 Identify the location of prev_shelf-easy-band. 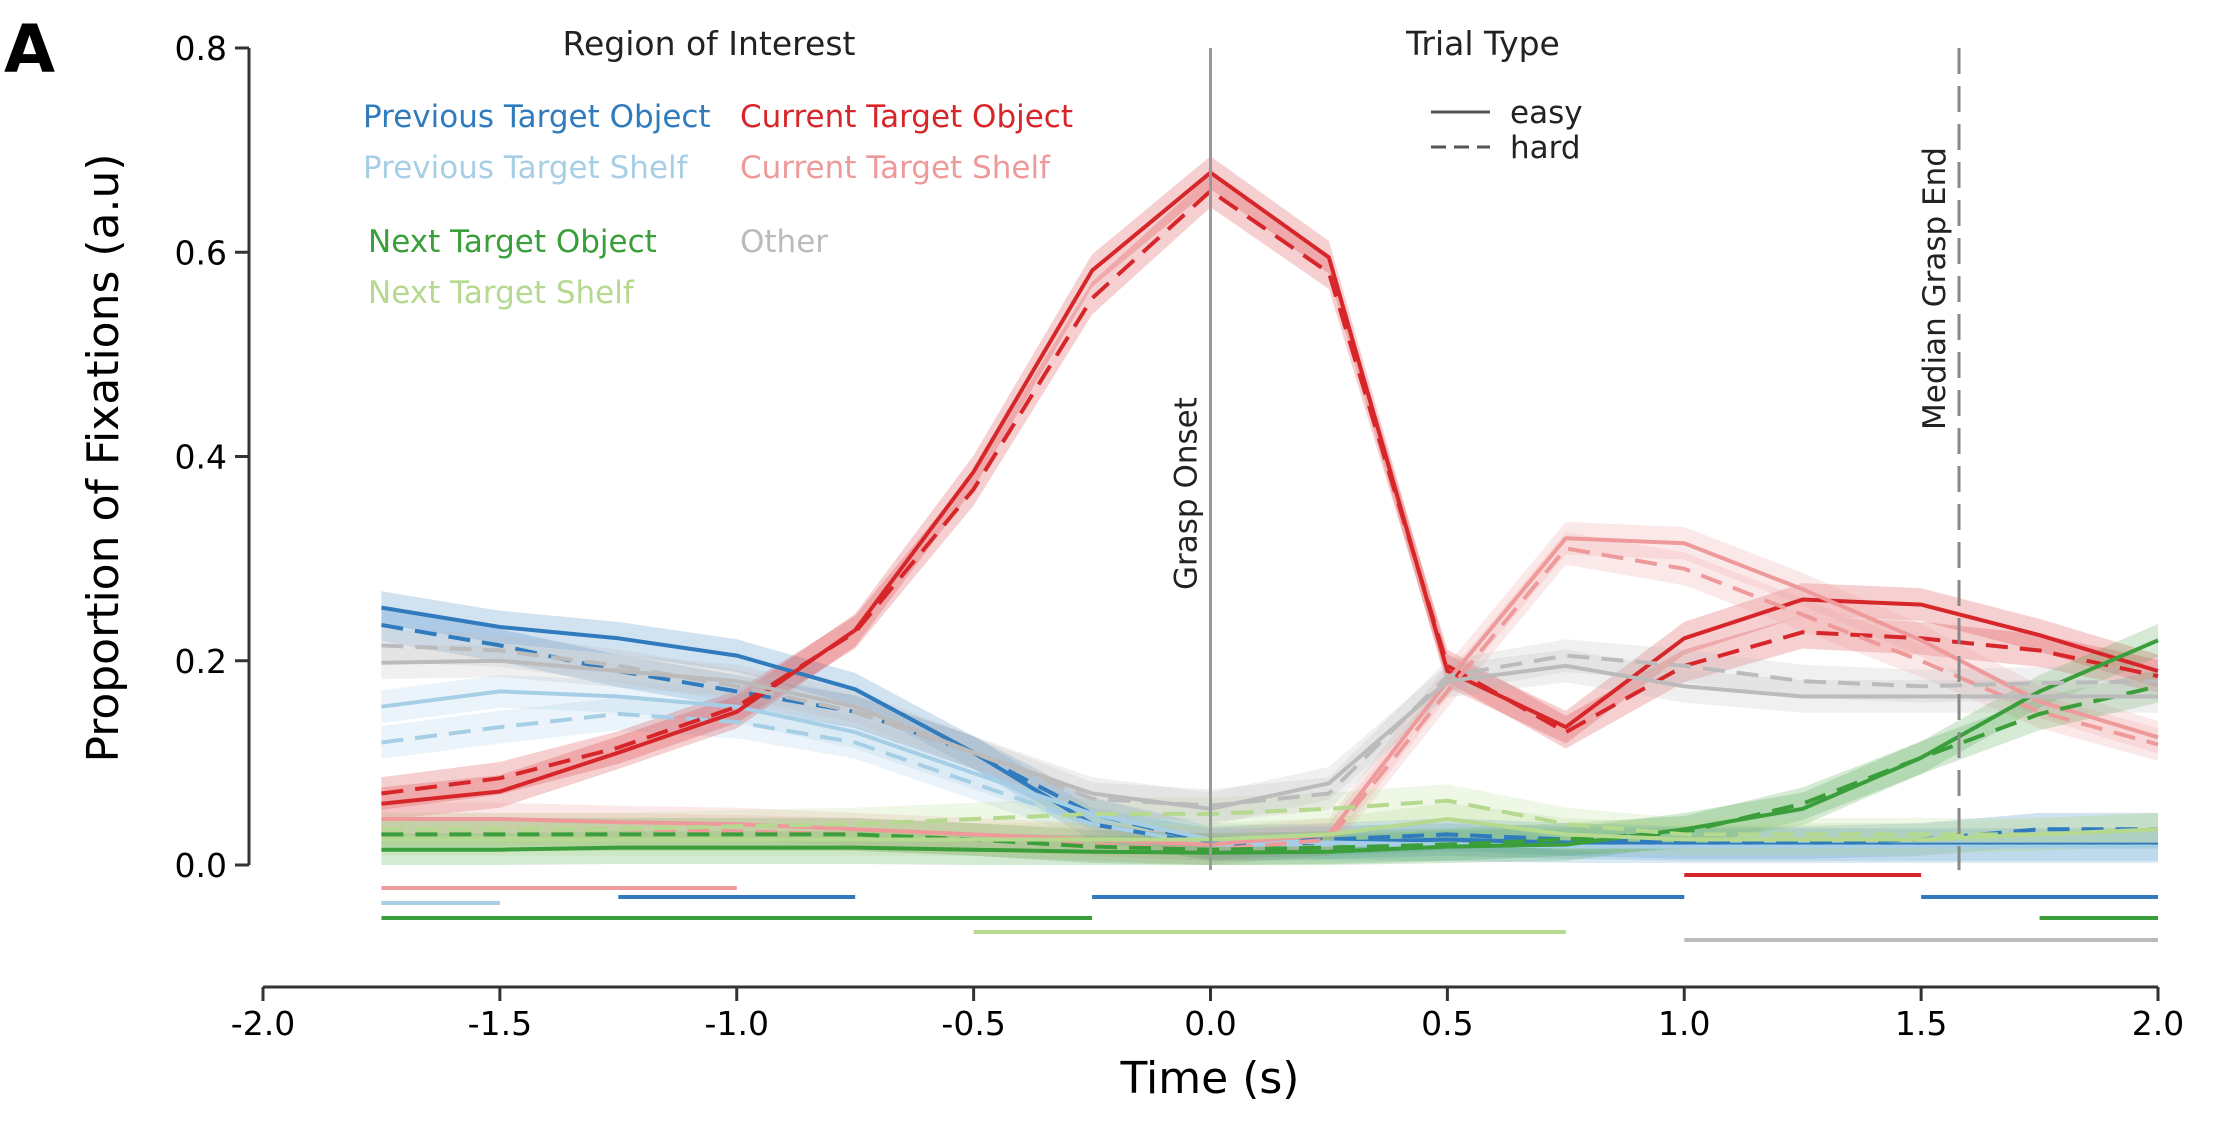
(1269, 769).